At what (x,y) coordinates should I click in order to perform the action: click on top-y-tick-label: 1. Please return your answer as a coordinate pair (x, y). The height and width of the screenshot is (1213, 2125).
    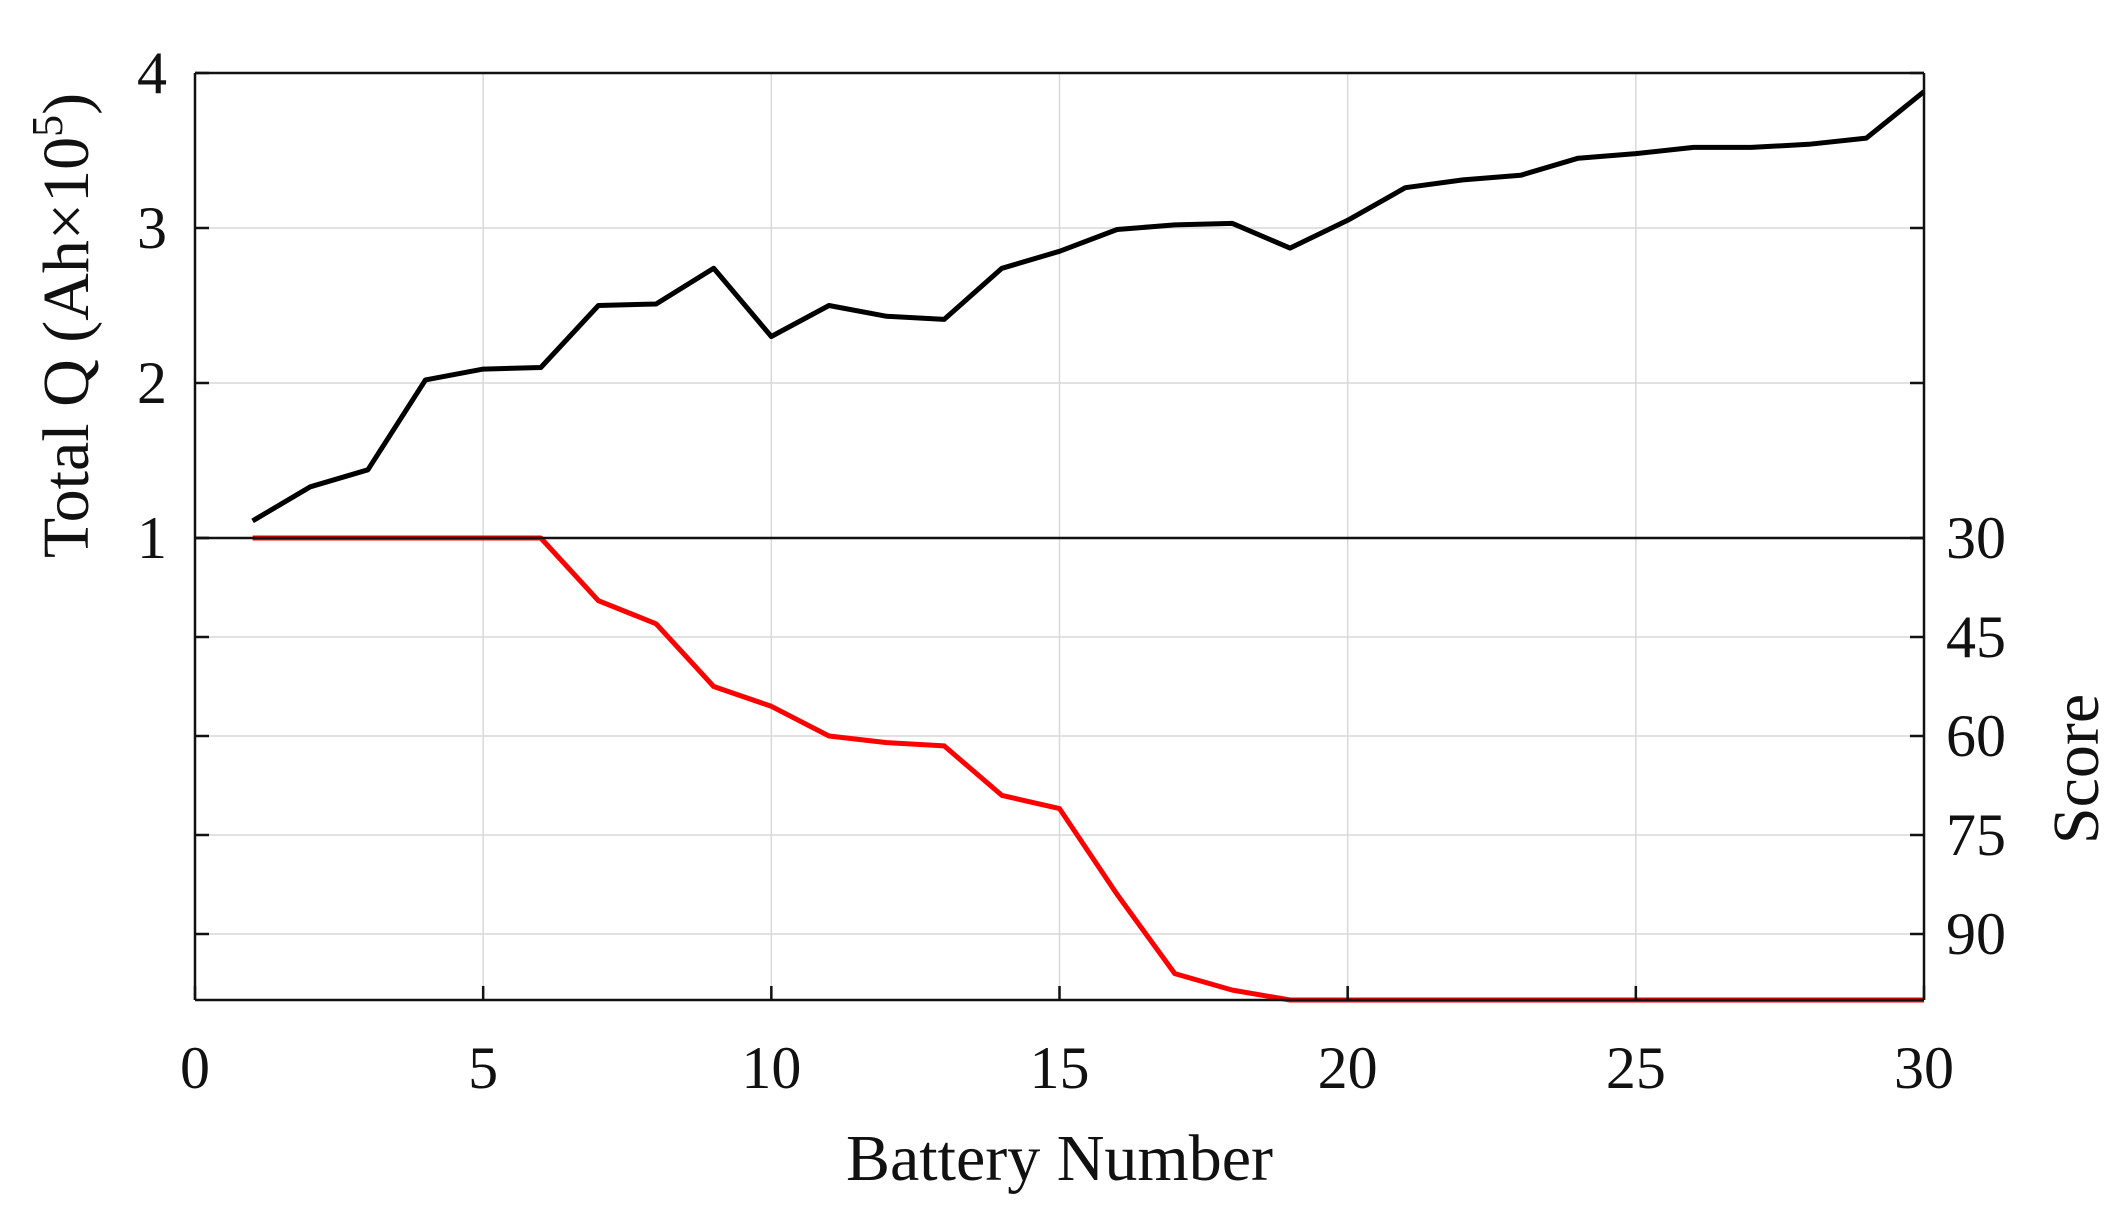
    Looking at the image, I should click on (152, 538).